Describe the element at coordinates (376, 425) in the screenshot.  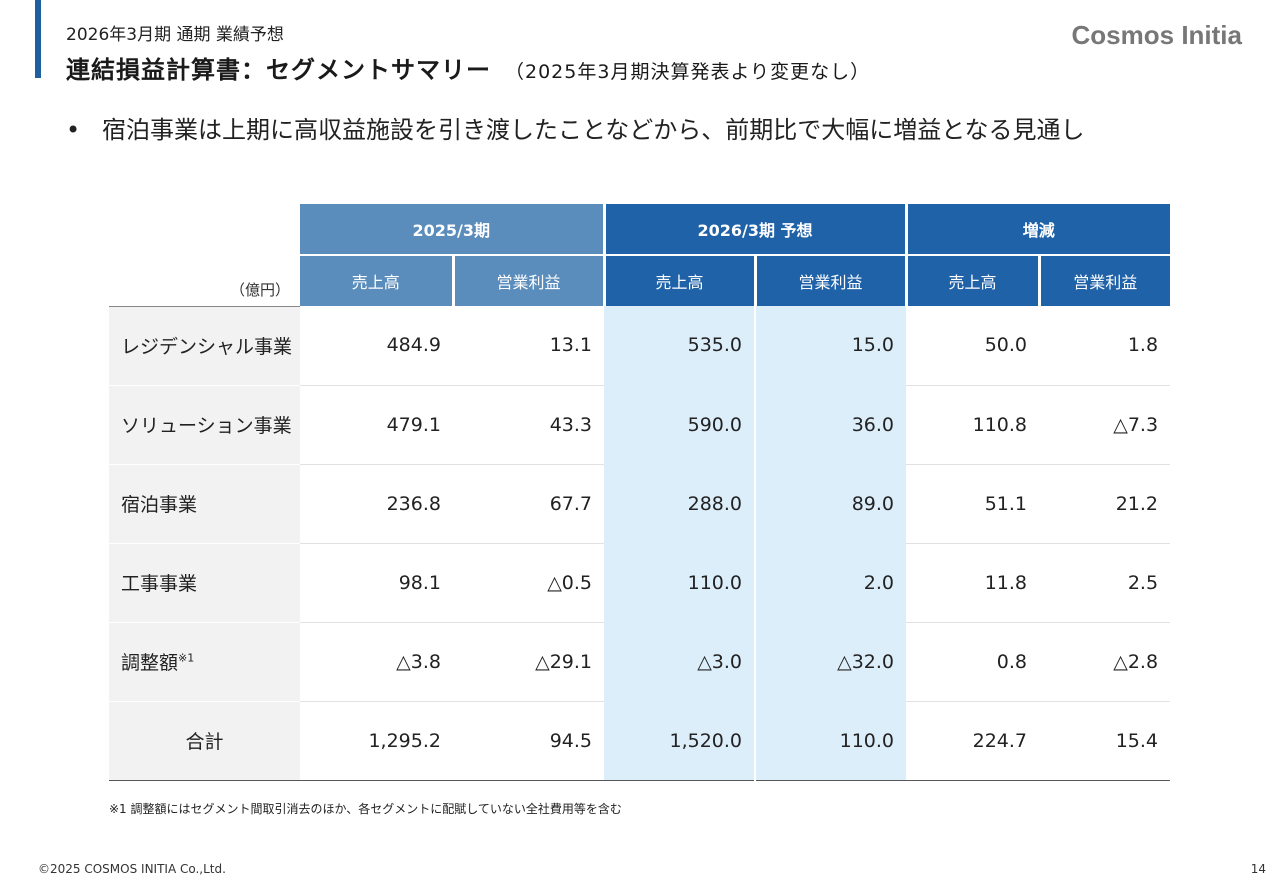
I see `cell-value: 479.1` at that location.